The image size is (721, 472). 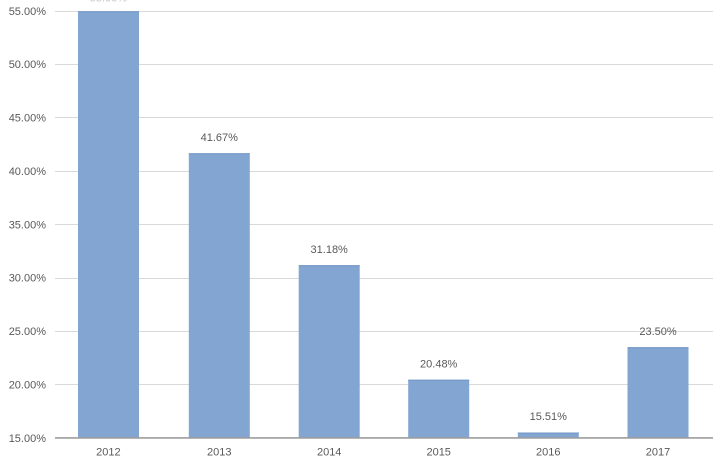 What do you see at coordinates (658, 453) in the screenshot?
I see `svg-text: 2017` at bounding box center [658, 453].